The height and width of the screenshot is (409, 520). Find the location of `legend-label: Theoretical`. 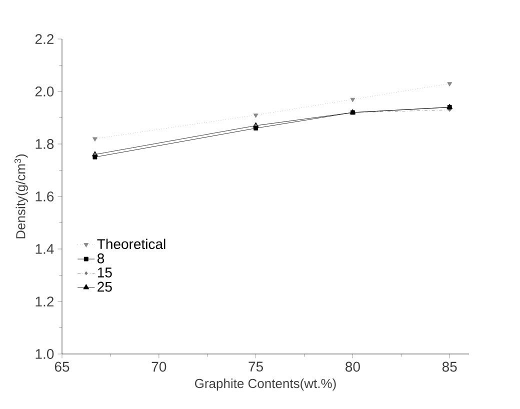

legend-label: Theoretical is located at coordinates (131, 244).